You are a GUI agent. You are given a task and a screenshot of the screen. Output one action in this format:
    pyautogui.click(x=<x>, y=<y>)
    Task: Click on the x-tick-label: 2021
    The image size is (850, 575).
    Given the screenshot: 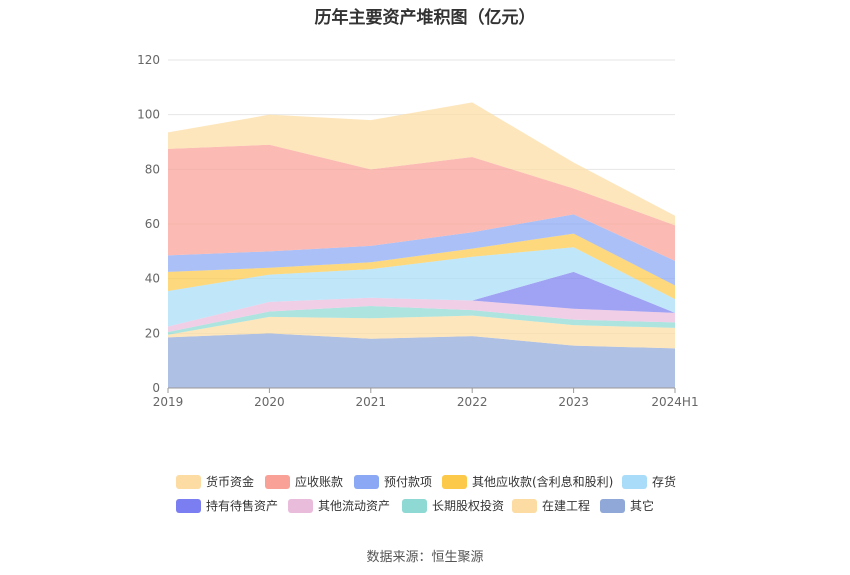 What is the action you would take?
    pyautogui.click(x=371, y=402)
    